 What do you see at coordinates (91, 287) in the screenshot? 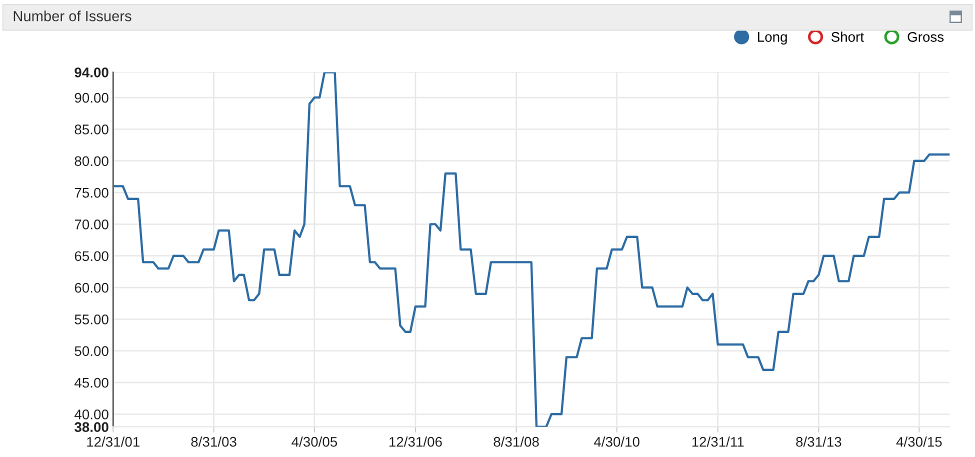
I see `y-tick-label: 60.00` at bounding box center [91, 287].